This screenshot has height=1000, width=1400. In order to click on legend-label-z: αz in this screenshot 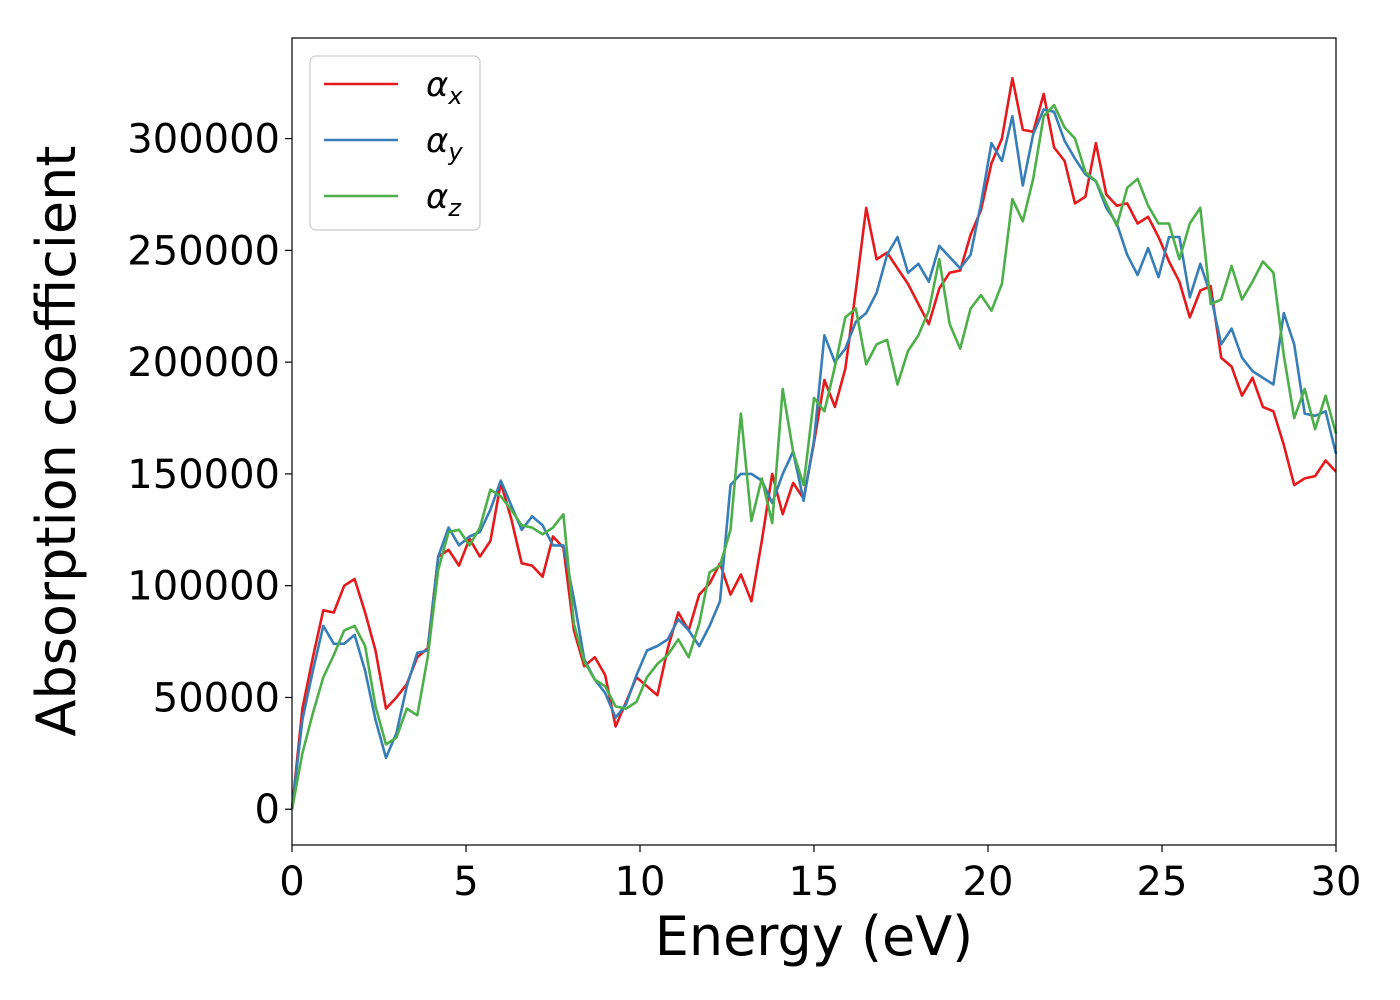, I will do `click(444, 199)`.